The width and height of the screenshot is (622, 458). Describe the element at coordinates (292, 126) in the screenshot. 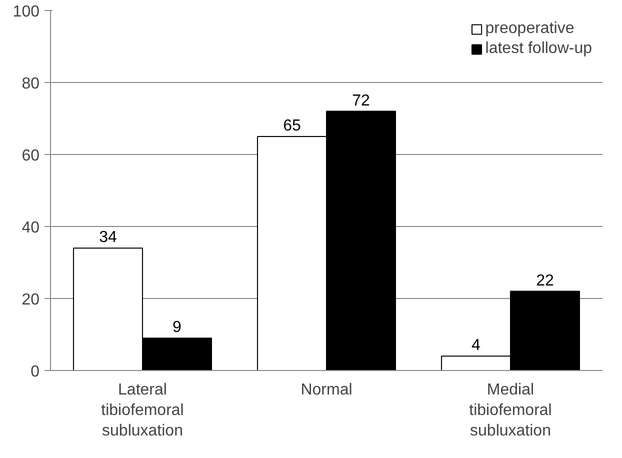

I see `data-label: 65` at that location.